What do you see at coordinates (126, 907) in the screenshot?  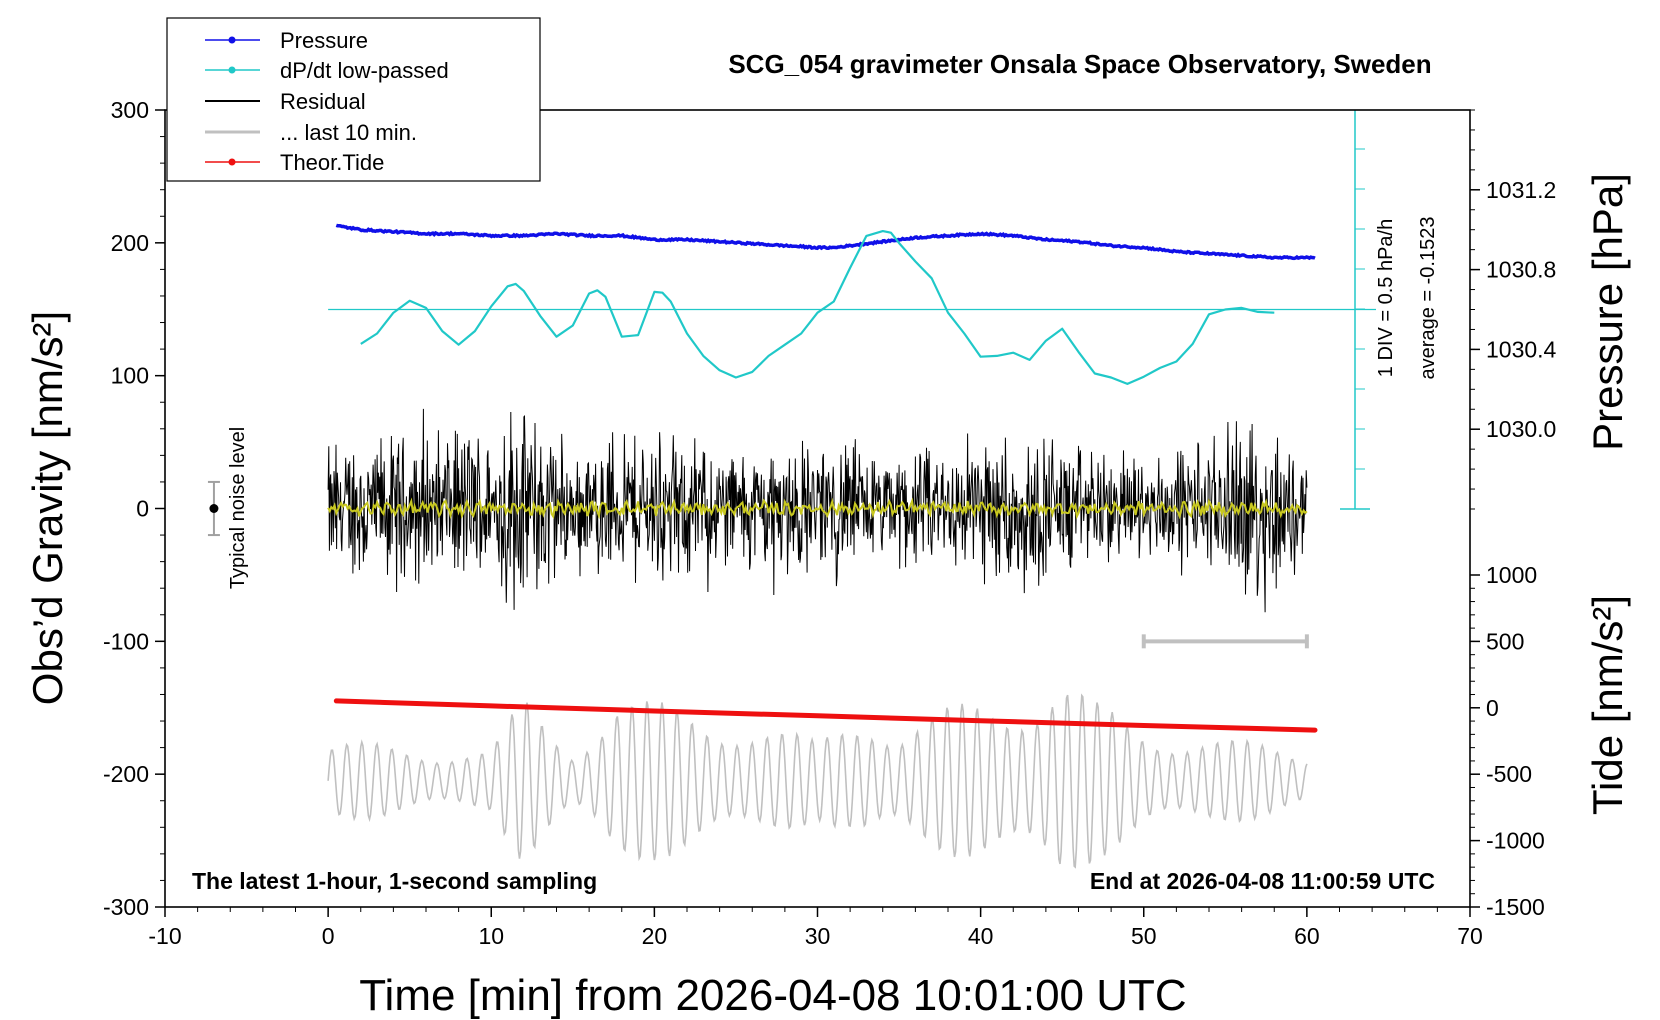 I see `y-left-tick-label: -300` at bounding box center [126, 907].